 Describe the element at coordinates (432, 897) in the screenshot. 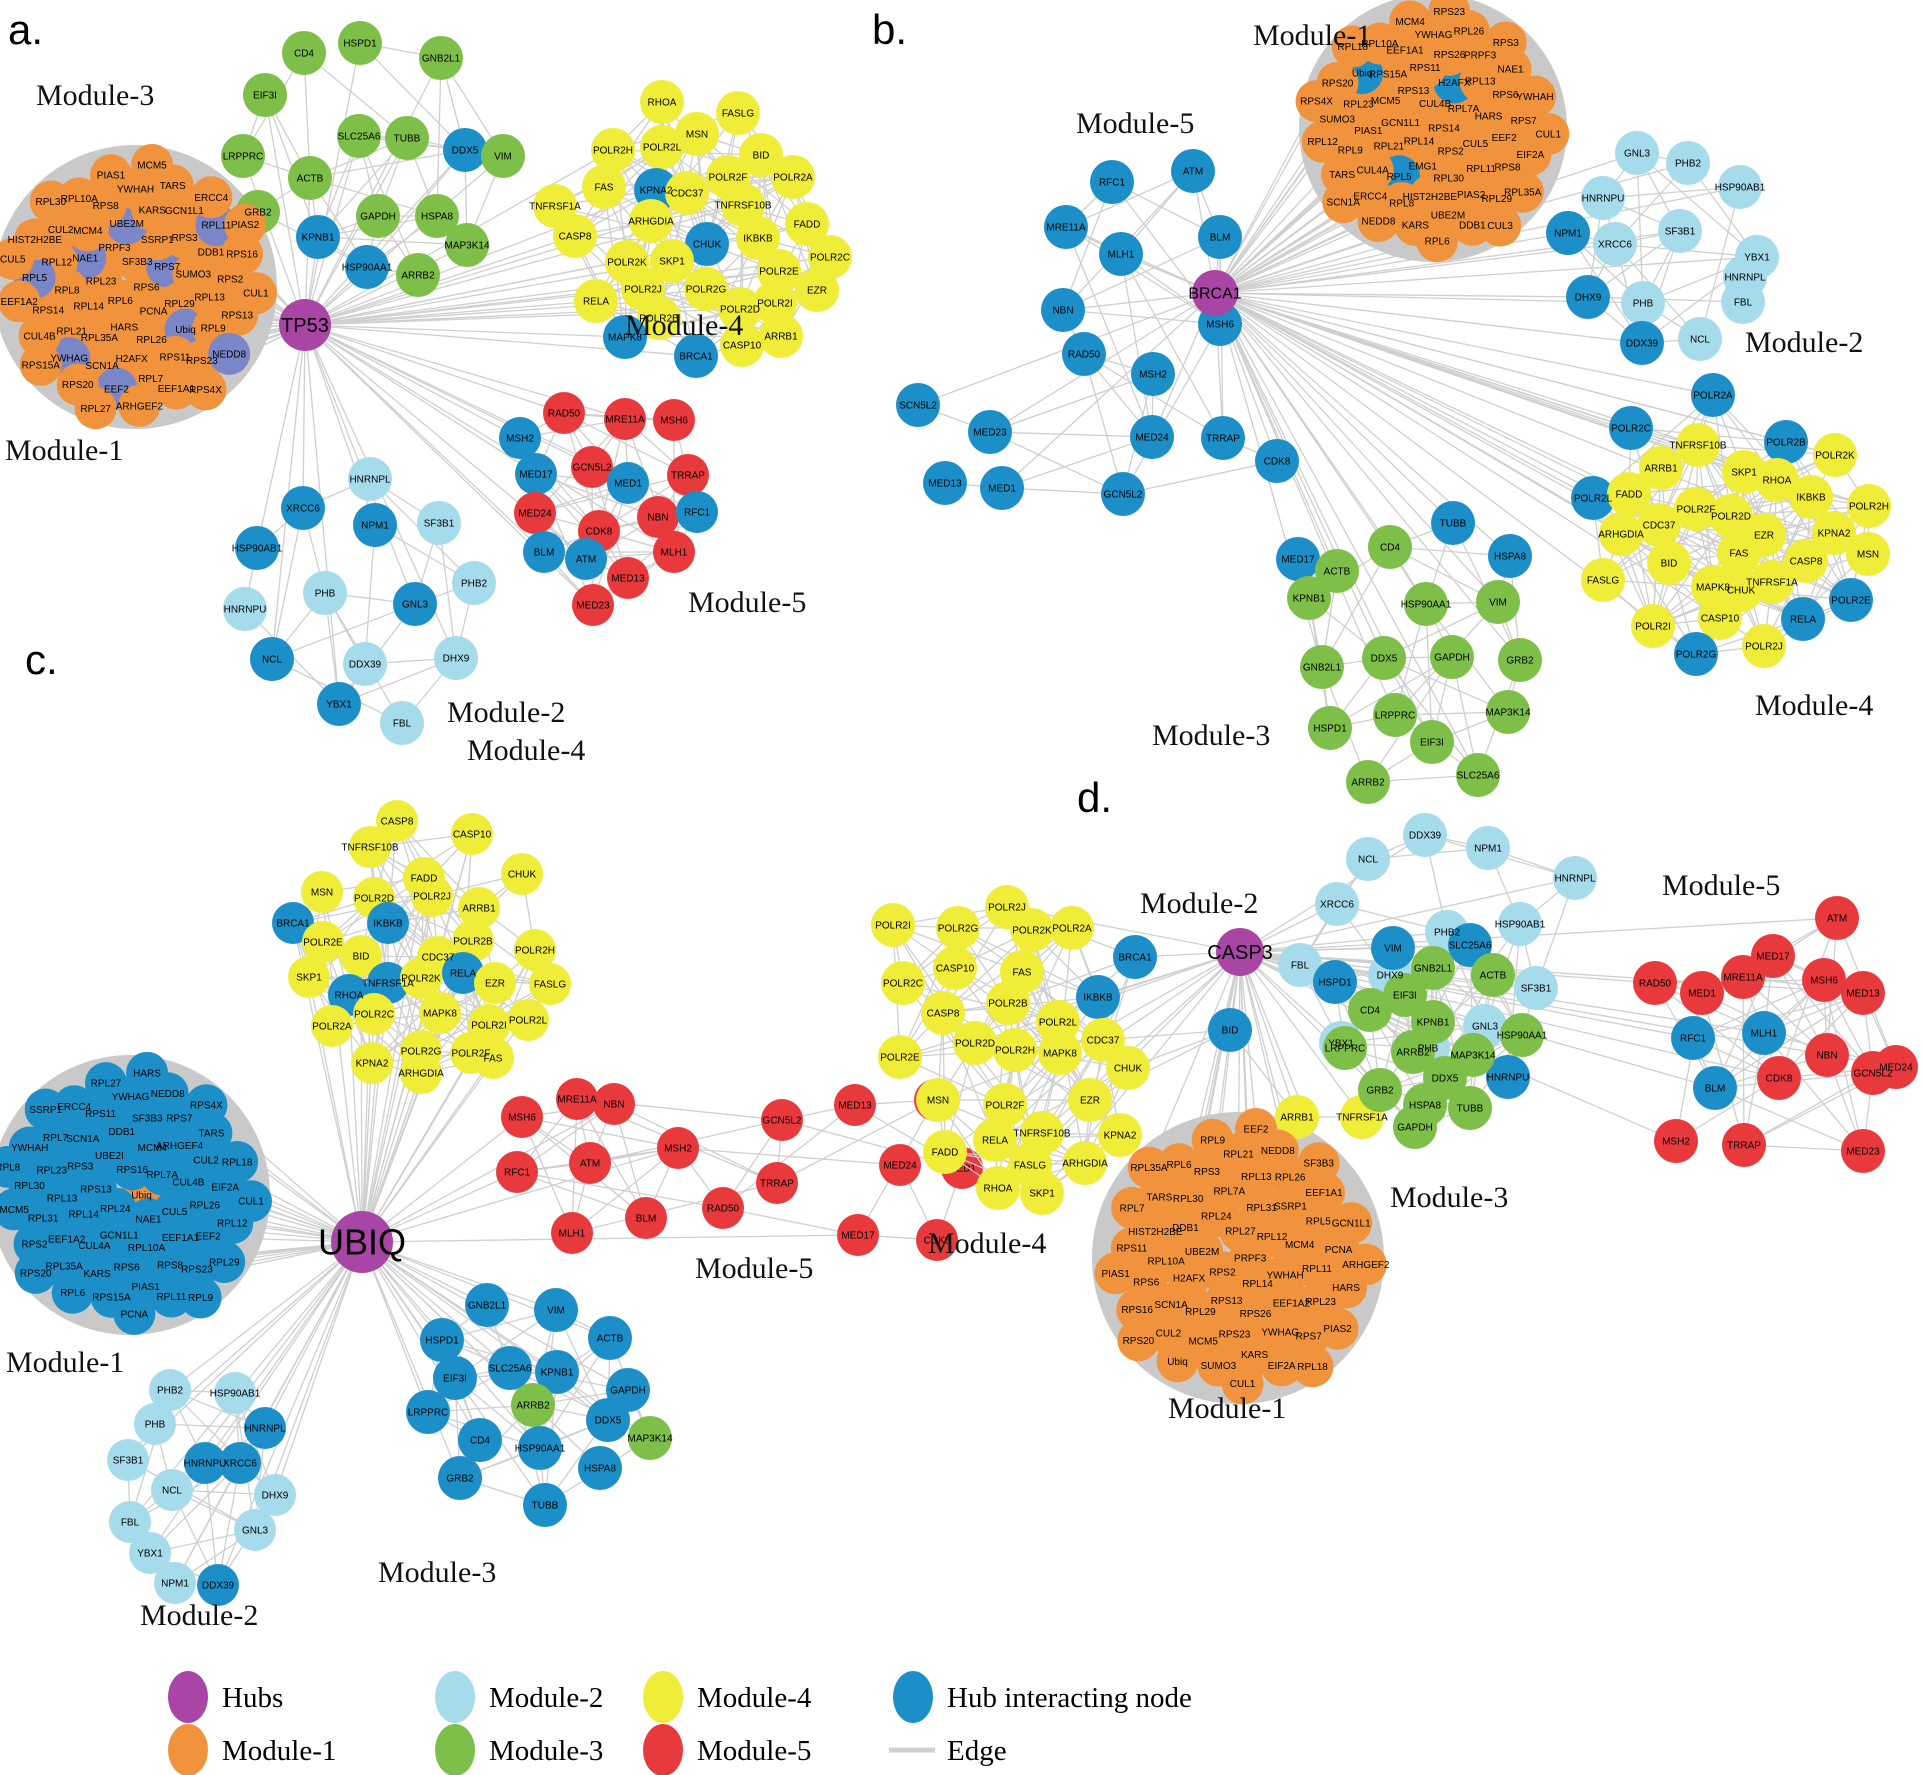

I see `gene-node-label: POLR2J` at that location.